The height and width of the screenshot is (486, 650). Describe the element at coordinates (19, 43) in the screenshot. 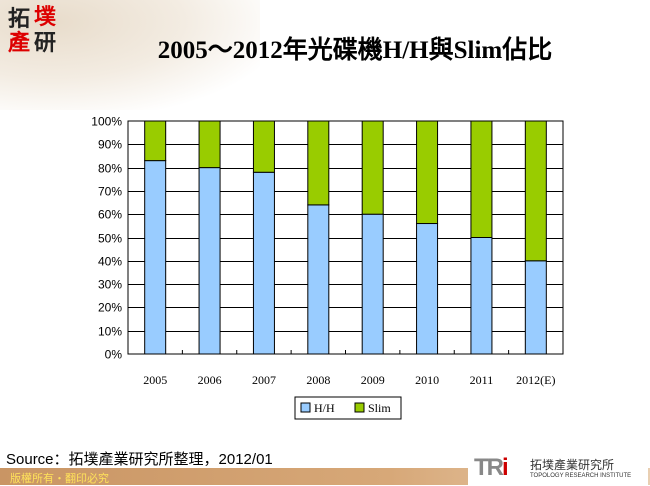

I see `logo-char: 產` at that location.